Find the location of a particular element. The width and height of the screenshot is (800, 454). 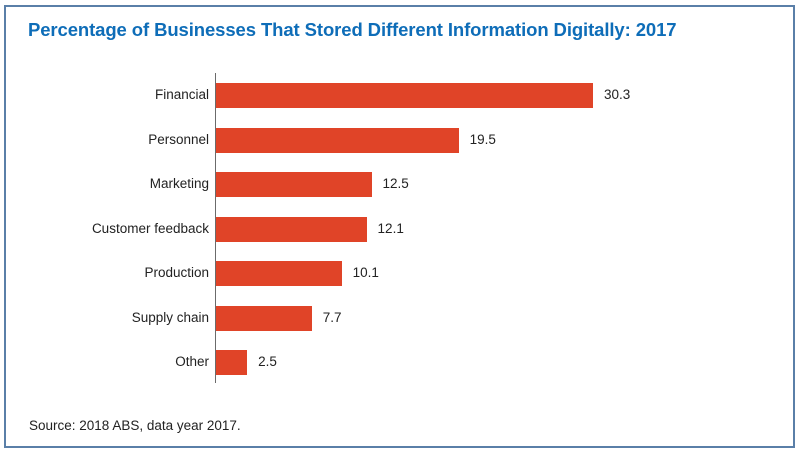

bar-row: Financial 30.3 is located at coordinates (400, 95).